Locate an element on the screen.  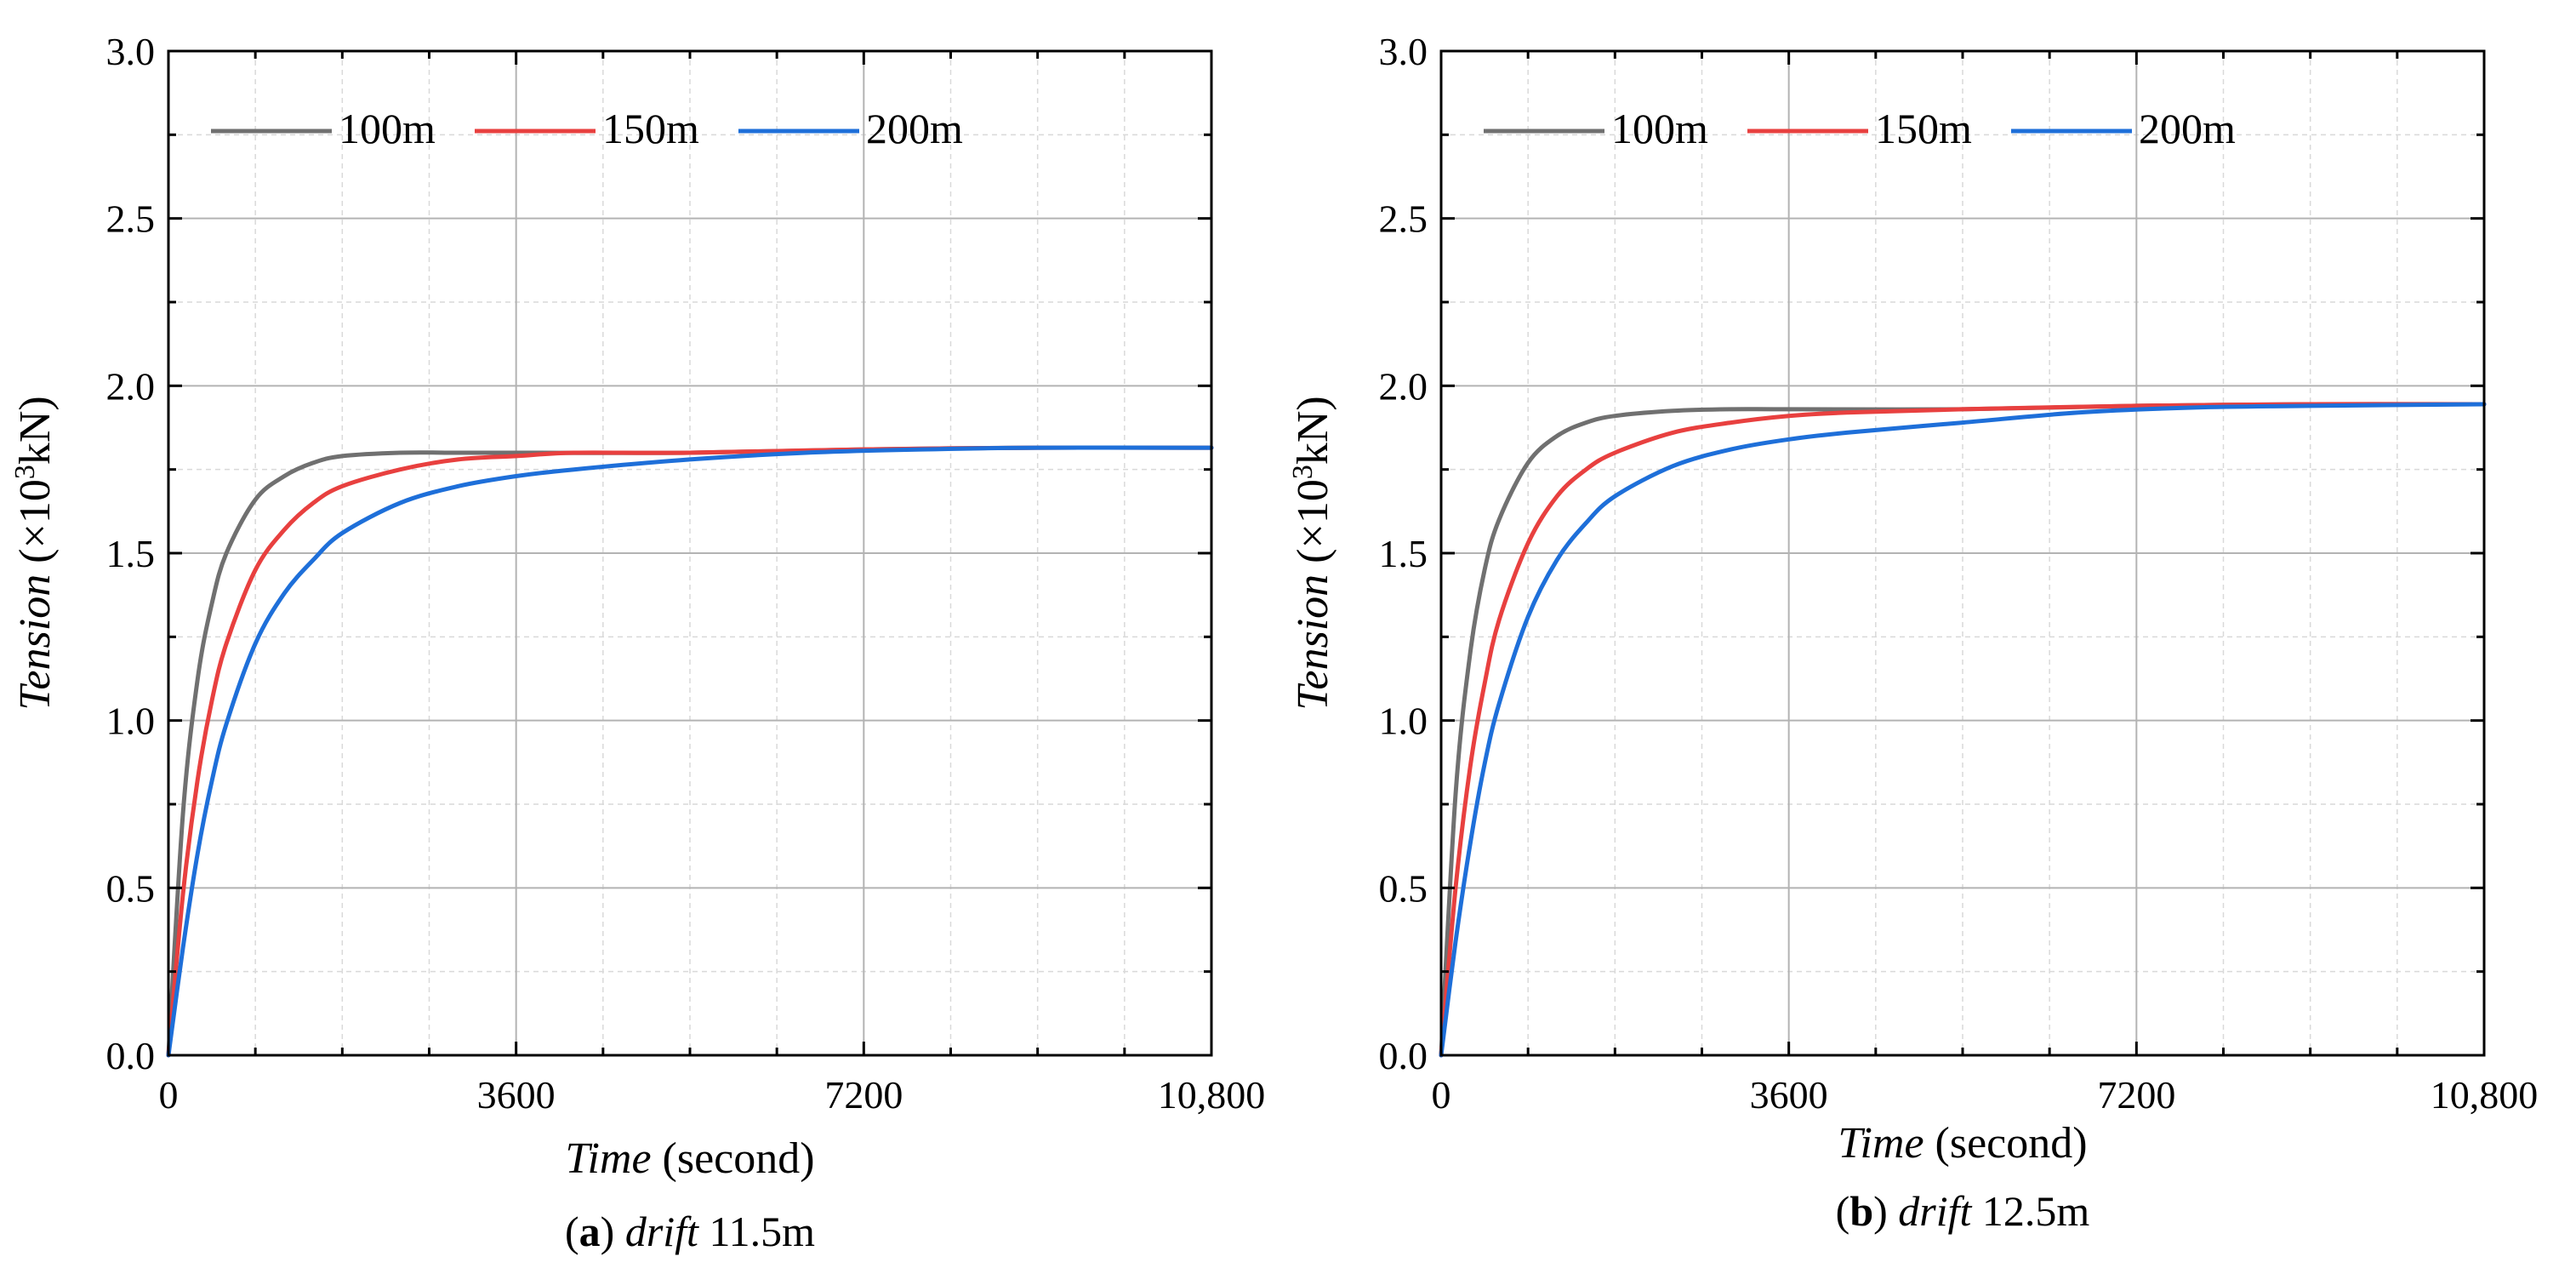
panel-caption: (a) drift 11.5m is located at coordinates (690, 1231).